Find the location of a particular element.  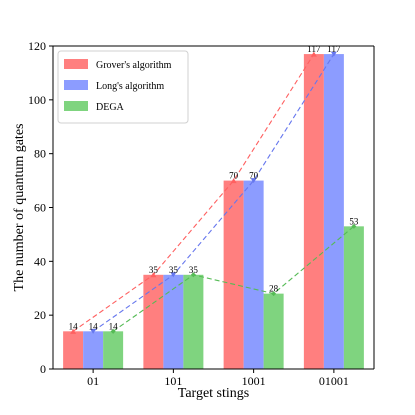

y-tick-label: 20 is located at coordinates (40, 315).